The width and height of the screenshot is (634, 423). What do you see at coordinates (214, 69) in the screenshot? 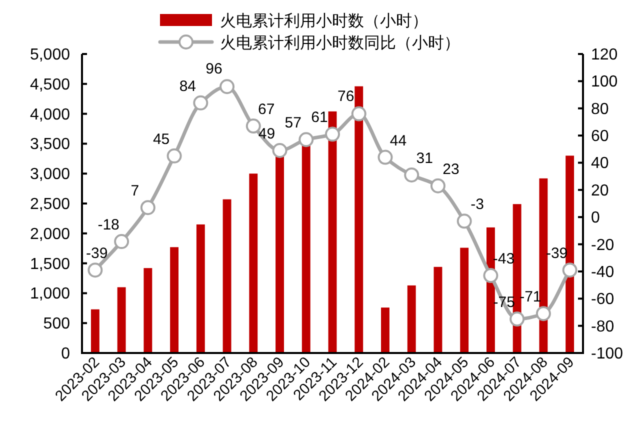
I see `data-label: 96` at bounding box center [214, 69].